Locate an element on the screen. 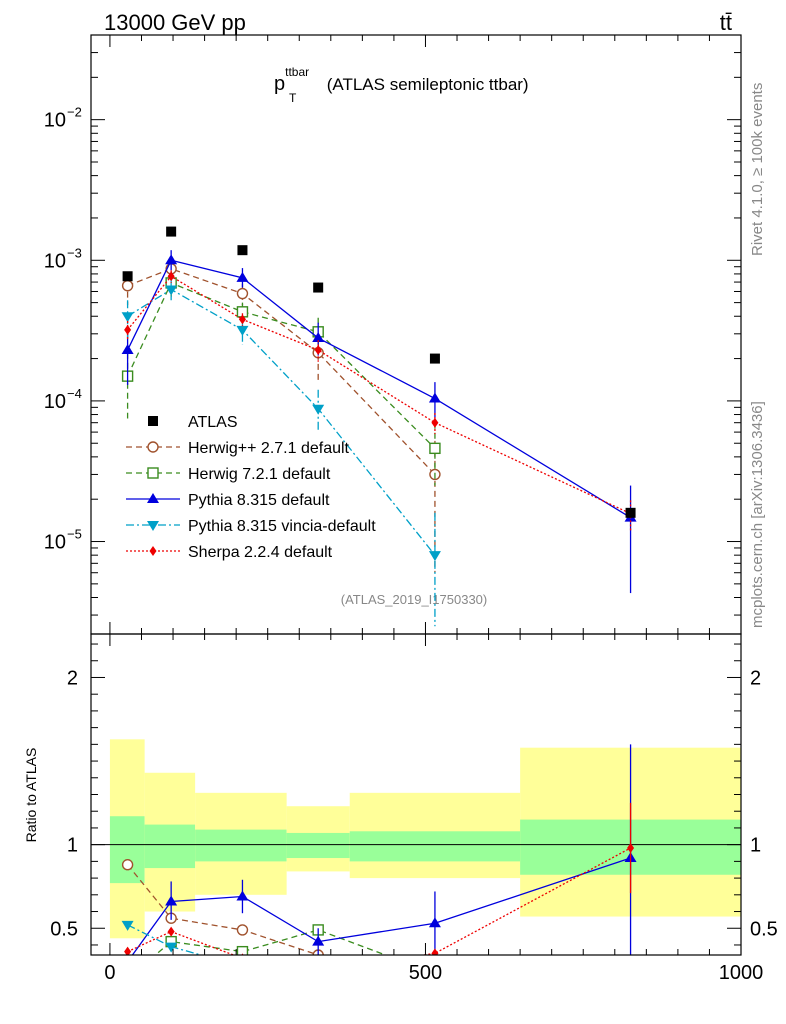  legend-entry: Pythia 8.315 default is located at coordinates (228, 500).